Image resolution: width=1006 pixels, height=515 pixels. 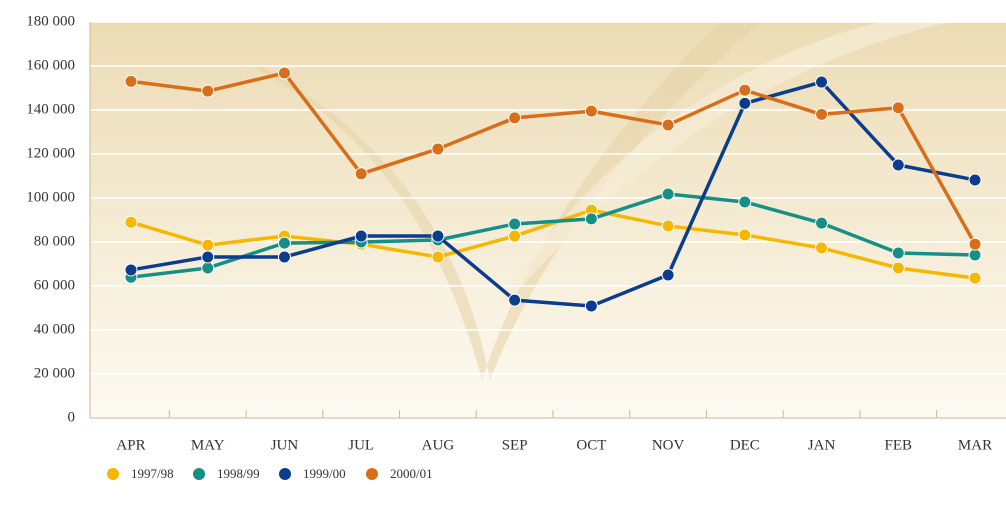 What do you see at coordinates (285, 445) in the screenshot?
I see `x-tick-label: JUN` at bounding box center [285, 445].